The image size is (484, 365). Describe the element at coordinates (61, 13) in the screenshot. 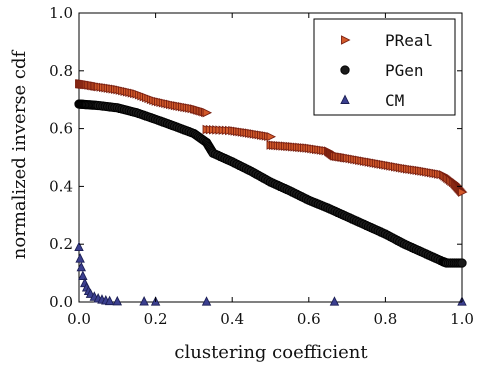

I see `y-tick-label: 1.0` at that location.